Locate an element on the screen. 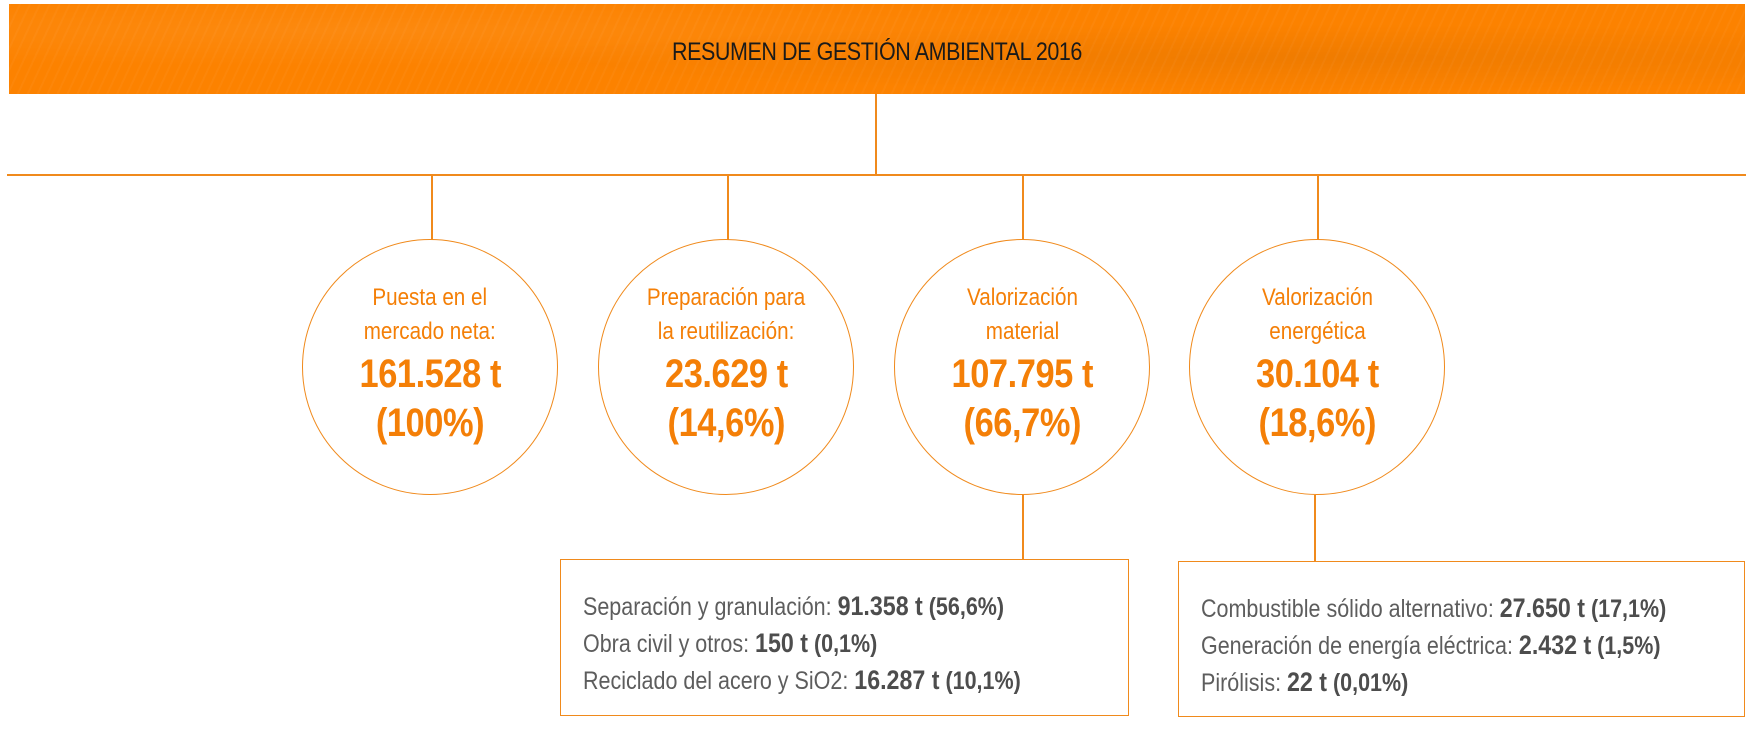 Image resolution: width=1750 pixels, height=736 pixels. connector-material-box is located at coordinates (1023, 527).